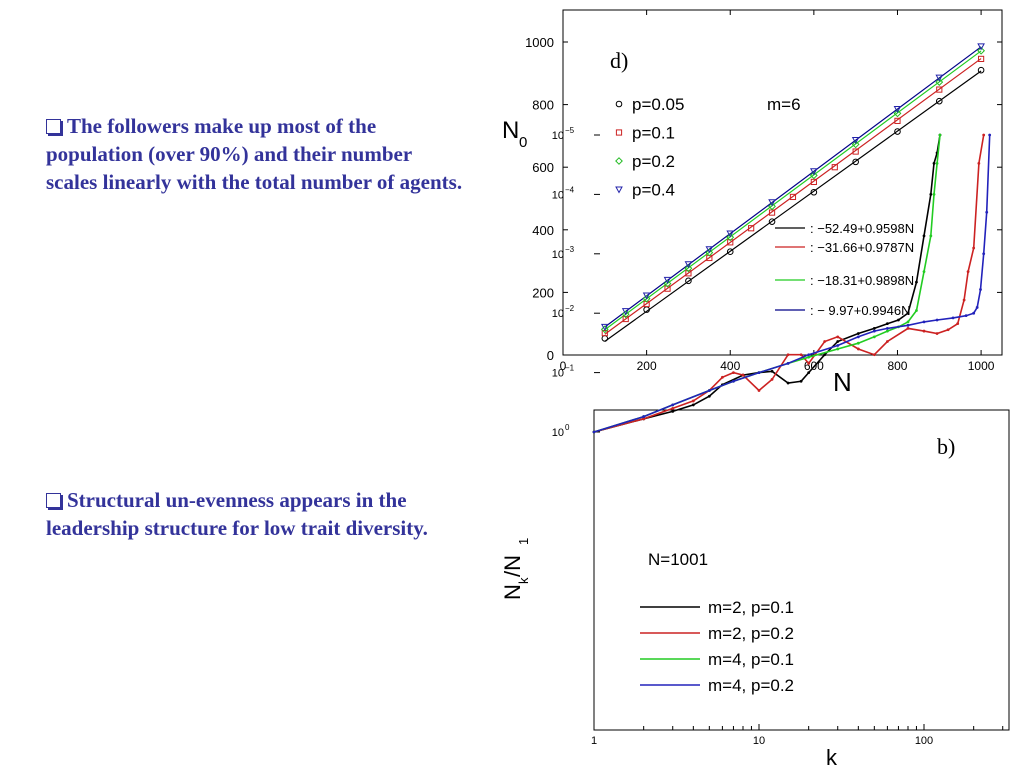 Image resolution: width=1024 pixels, height=768 pixels. What do you see at coordinates (653, 133) in the screenshot?
I see `legend-label-d-1: p=0.1` at bounding box center [653, 133].